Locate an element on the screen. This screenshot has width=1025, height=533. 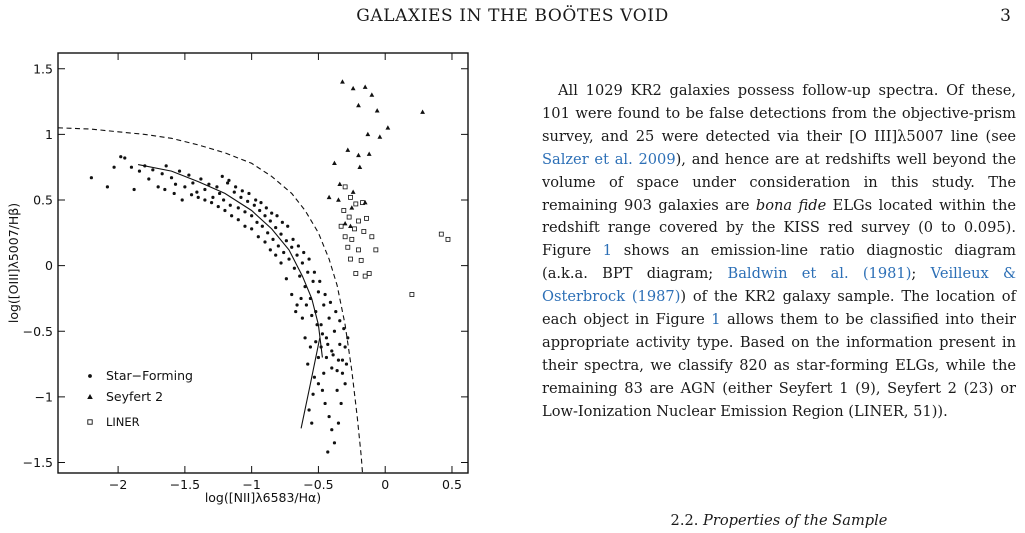
citation-link-veilleux: Veilleux & Osterbrock (1987) is located at coordinates (779, 285).